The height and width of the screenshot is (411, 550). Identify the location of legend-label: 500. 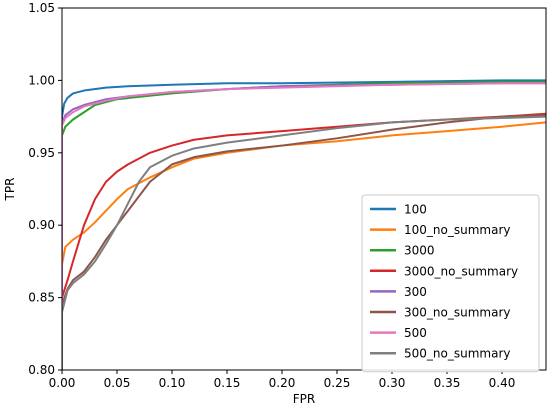
(415, 333).